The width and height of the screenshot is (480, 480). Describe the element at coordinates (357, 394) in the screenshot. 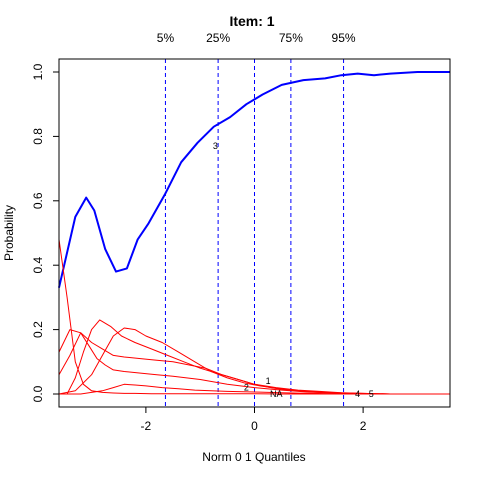

I see `option-label: 4` at that location.